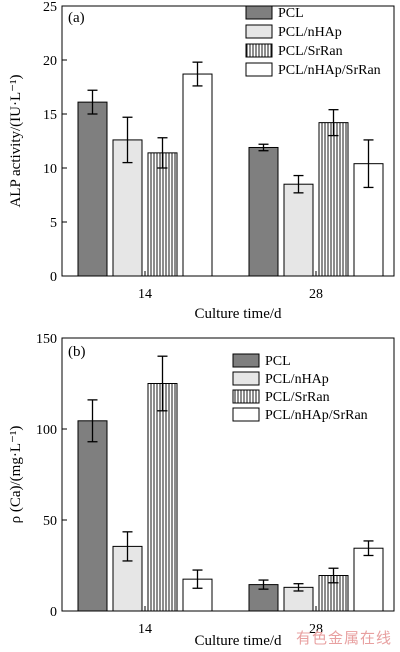 The image size is (400, 652). What do you see at coordinates (16, 140) in the screenshot?
I see `y-axis-title: ALP activity/(IU·L⁻¹)` at bounding box center [16, 140].